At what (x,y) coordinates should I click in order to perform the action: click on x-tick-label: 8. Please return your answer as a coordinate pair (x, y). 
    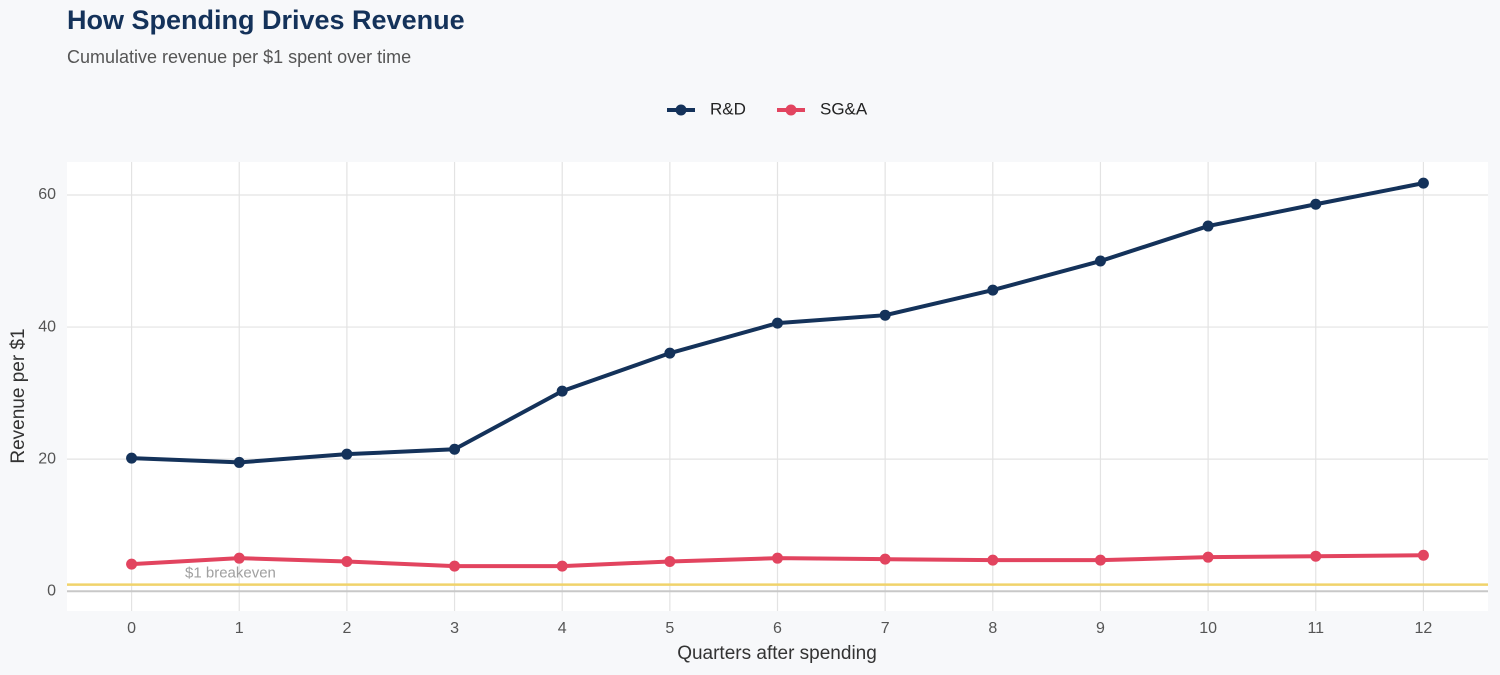
    Looking at the image, I should click on (992, 628).